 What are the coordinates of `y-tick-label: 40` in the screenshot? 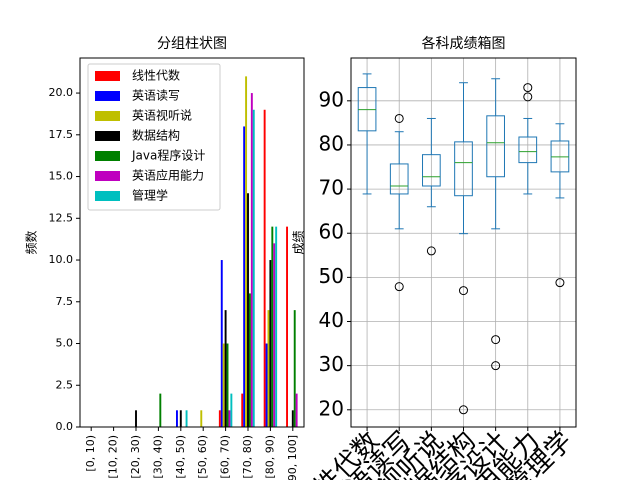 It's located at (331, 320).